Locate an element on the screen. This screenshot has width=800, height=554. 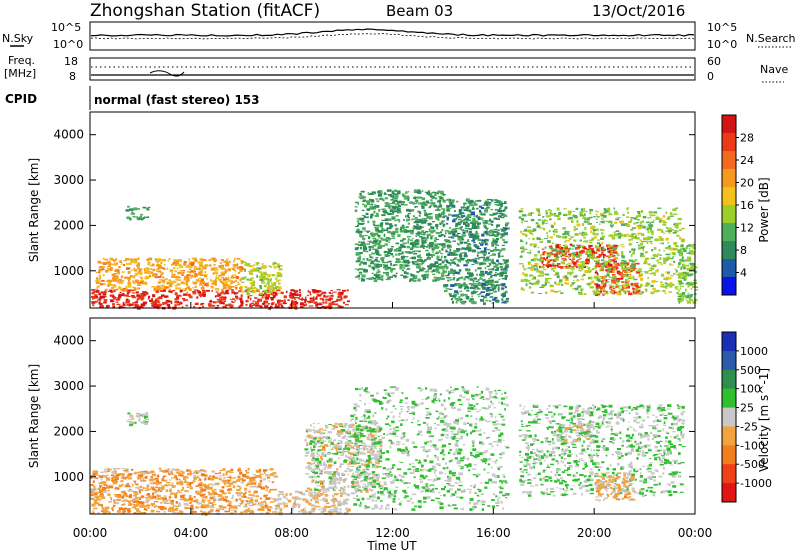
power-colorbar-segment is located at coordinates (729, 178).